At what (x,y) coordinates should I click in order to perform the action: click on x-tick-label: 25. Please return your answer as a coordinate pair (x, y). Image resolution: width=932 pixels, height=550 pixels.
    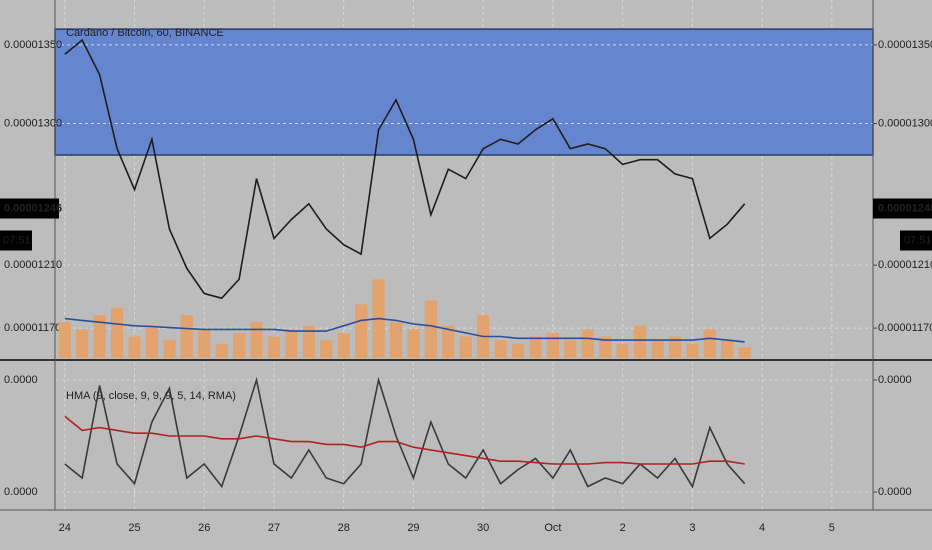
    Looking at the image, I should click on (134, 528).